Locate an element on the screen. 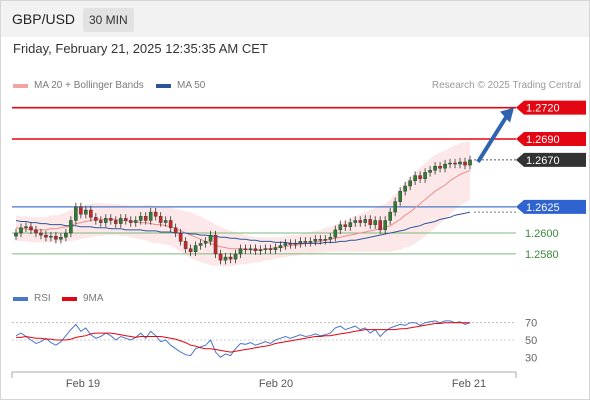 This screenshot has height=400, width=590. ma50-line is located at coordinates (243, 227).